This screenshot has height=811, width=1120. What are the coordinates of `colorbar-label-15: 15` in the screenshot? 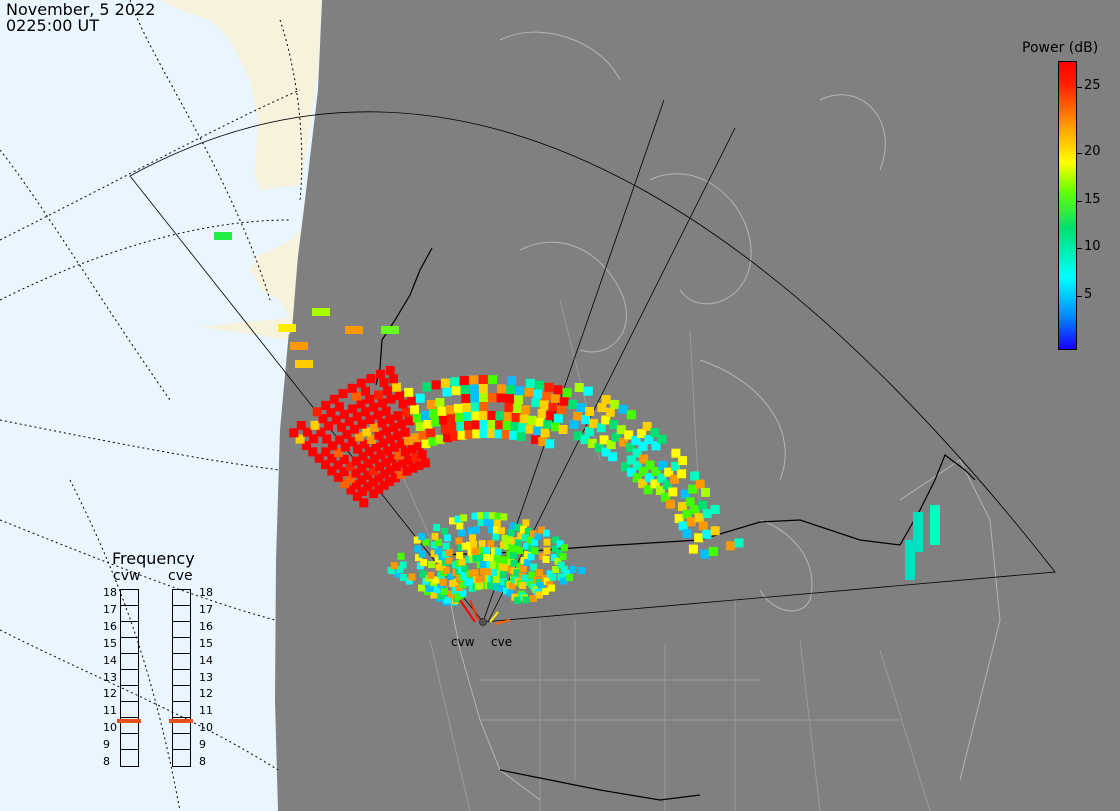 It's located at (1092, 199).